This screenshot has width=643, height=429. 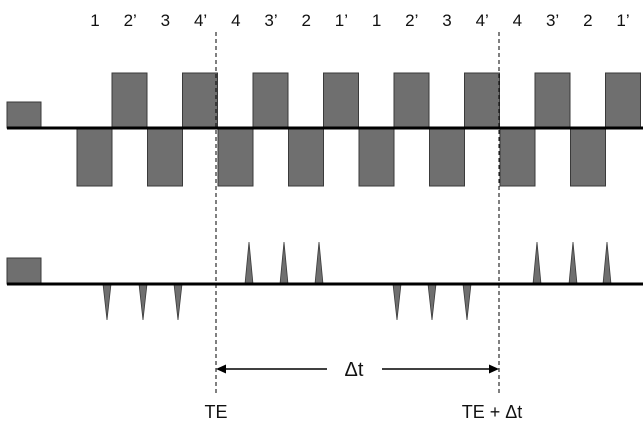 I want to click on delta-t-arrow, so click(x=357, y=369).